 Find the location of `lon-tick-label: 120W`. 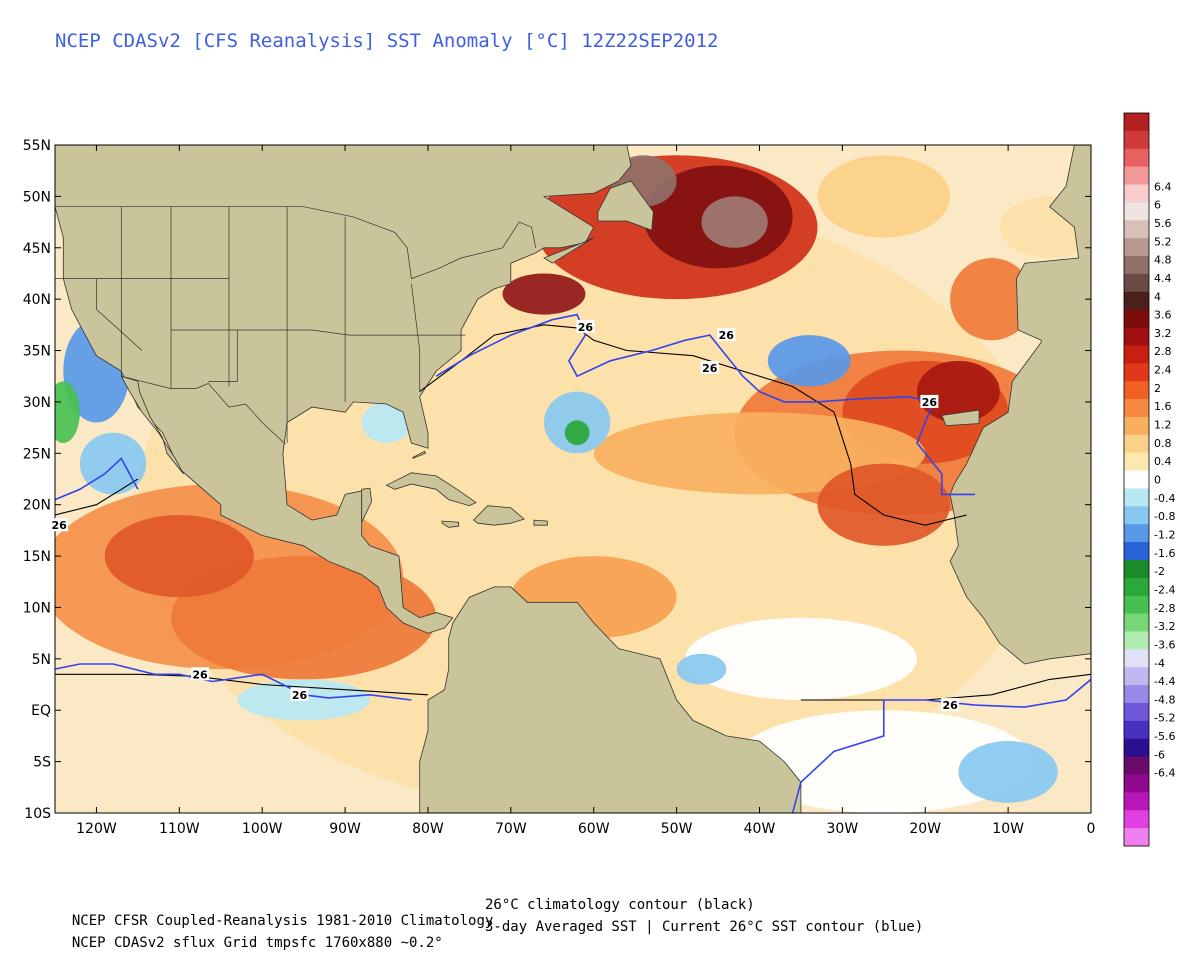

lon-tick-label: 120W is located at coordinates (96, 829).